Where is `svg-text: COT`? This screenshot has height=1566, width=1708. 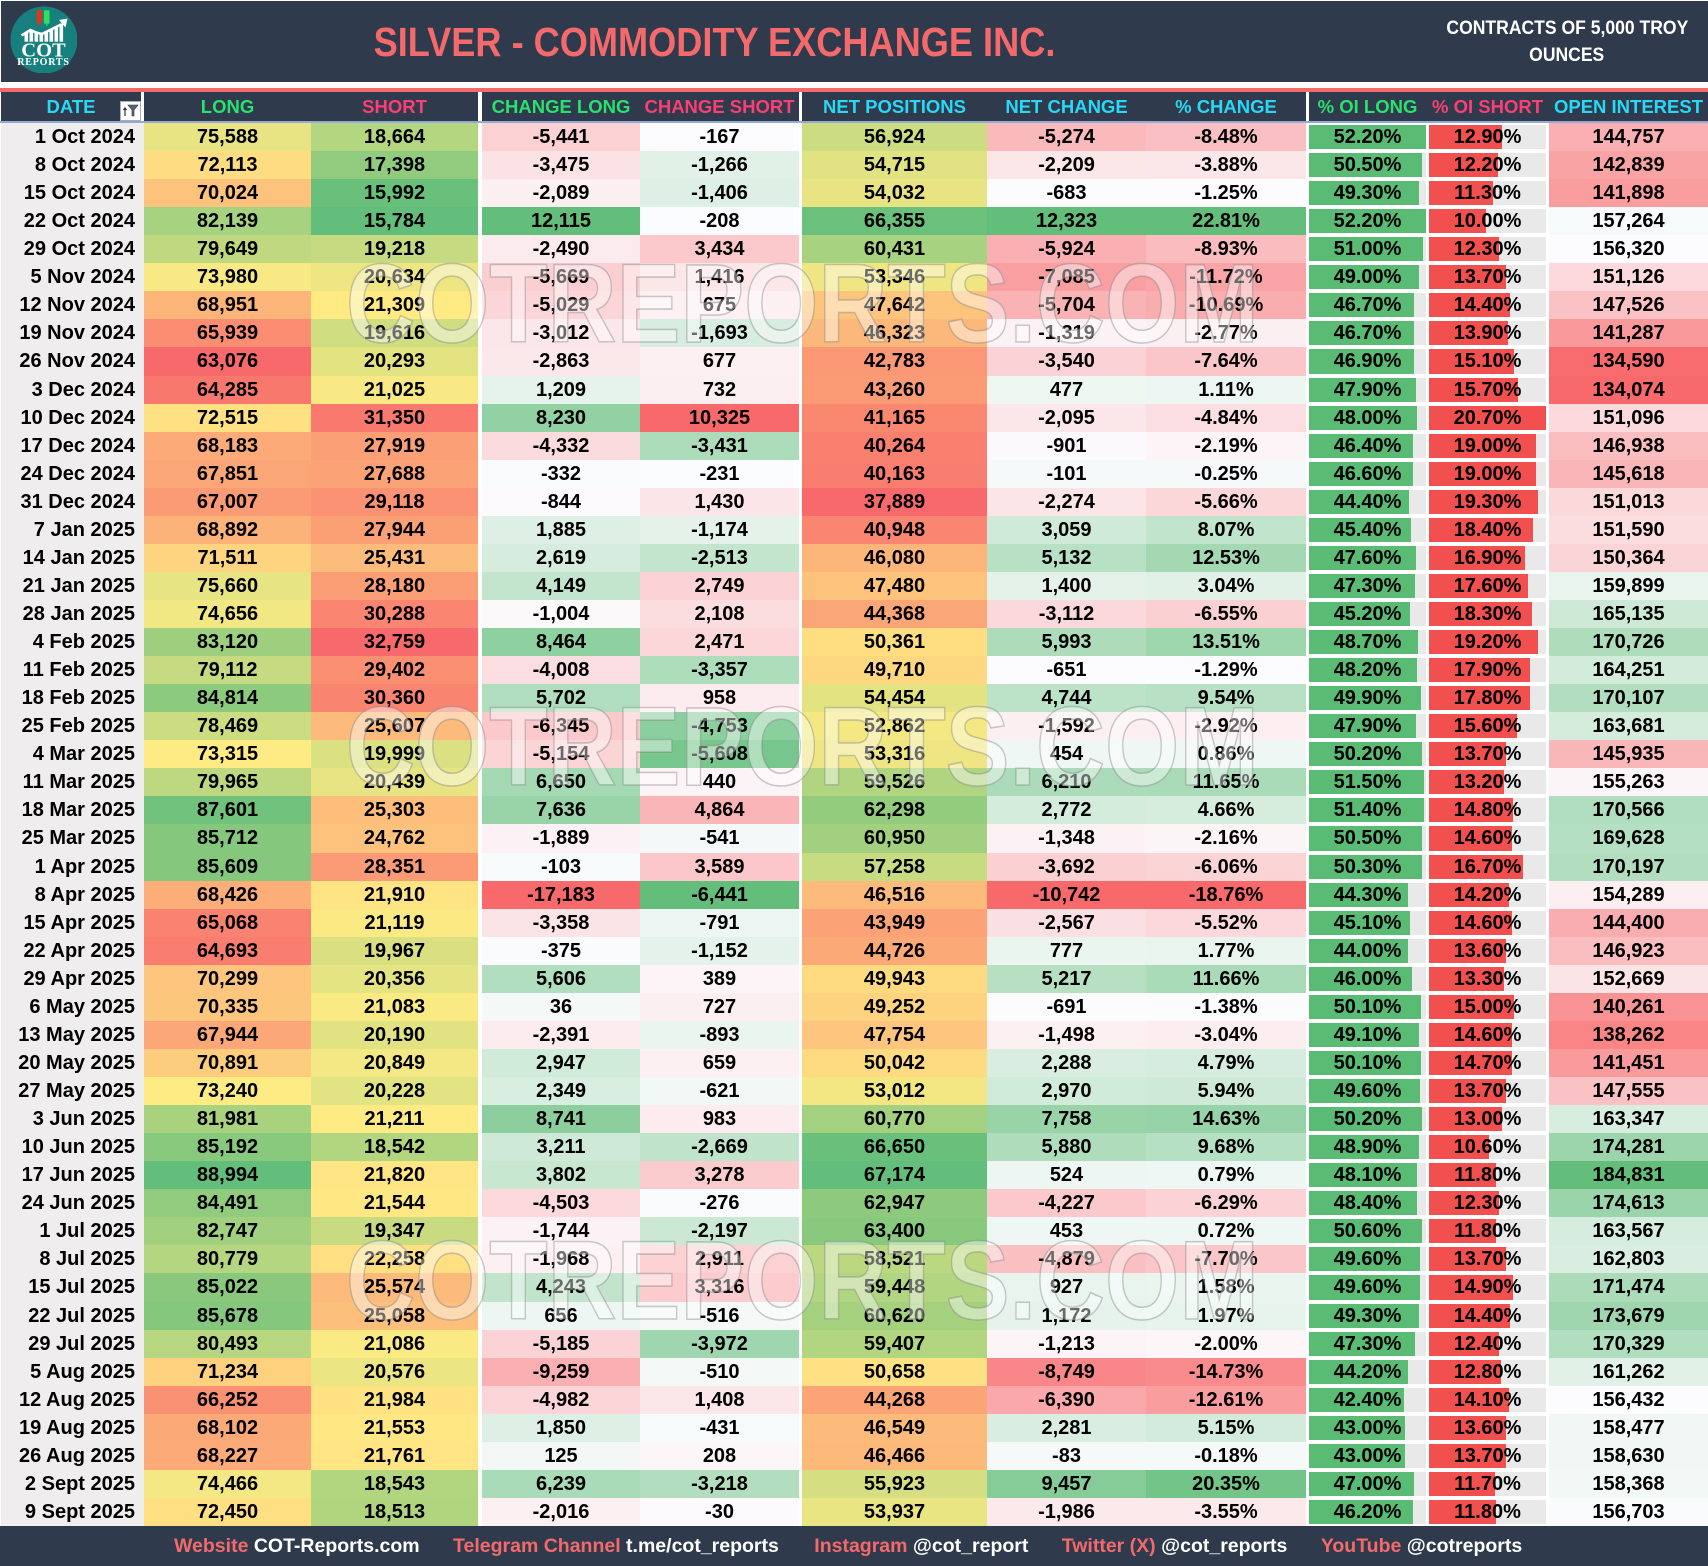 svg-text: COT is located at coordinates (43, 51).